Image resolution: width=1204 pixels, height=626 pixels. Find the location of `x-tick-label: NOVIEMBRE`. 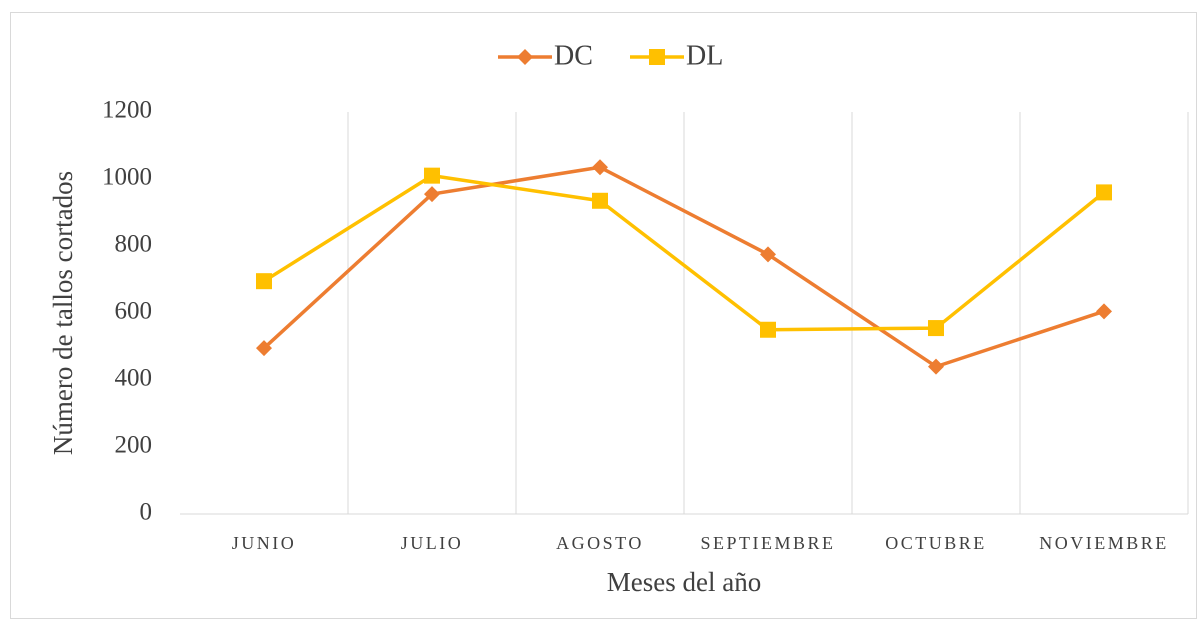

x-tick-label: NOVIEMBRE is located at coordinates (1104, 543).